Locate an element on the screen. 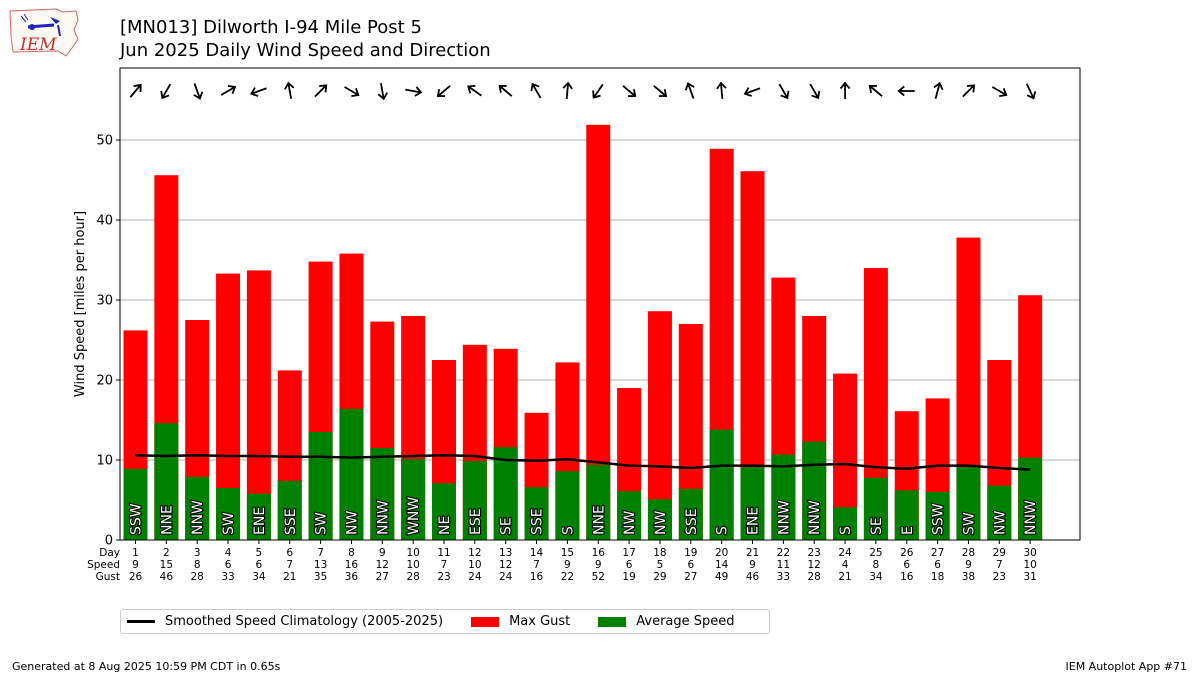 The height and width of the screenshot is (675, 1200). day-label: 9 is located at coordinates (382, 553).